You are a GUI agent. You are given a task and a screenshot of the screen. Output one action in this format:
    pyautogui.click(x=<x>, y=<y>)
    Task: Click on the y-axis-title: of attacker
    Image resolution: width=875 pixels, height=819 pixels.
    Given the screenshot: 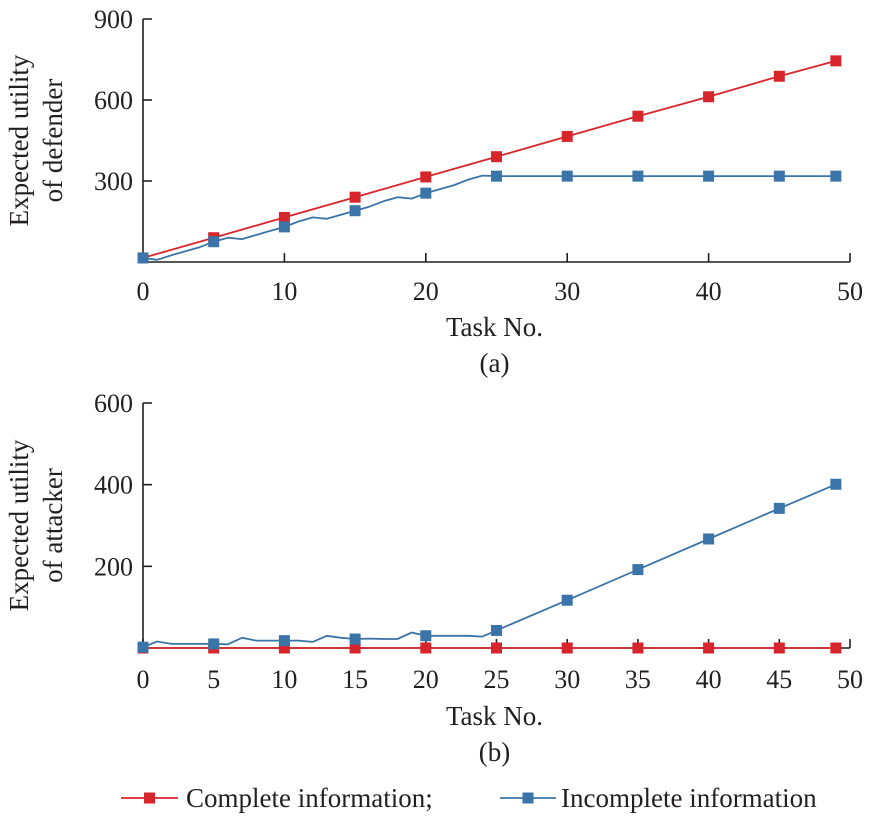 What is the action you would take?
    pyautogui.click(x=53, y=525)
    